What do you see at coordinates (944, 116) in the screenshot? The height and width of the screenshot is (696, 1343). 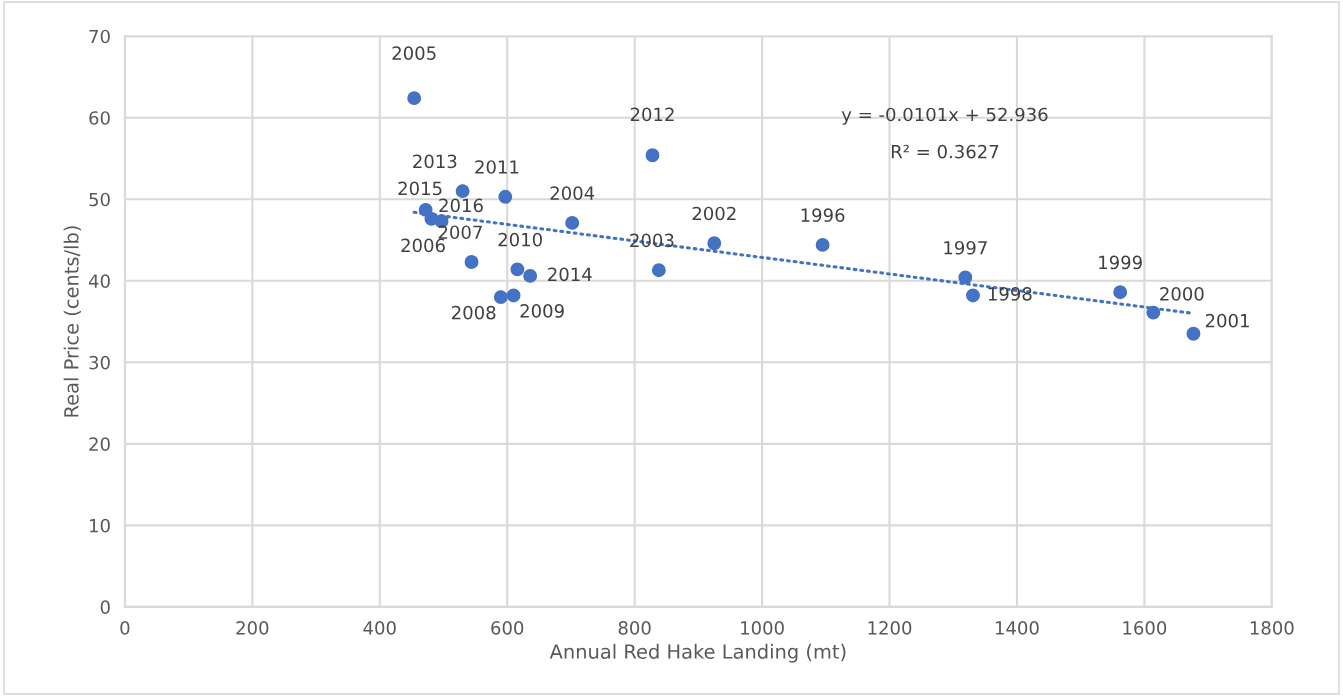 I see `annotation: y = -0.0101x + 52.936` at bounding box center [944, 116].